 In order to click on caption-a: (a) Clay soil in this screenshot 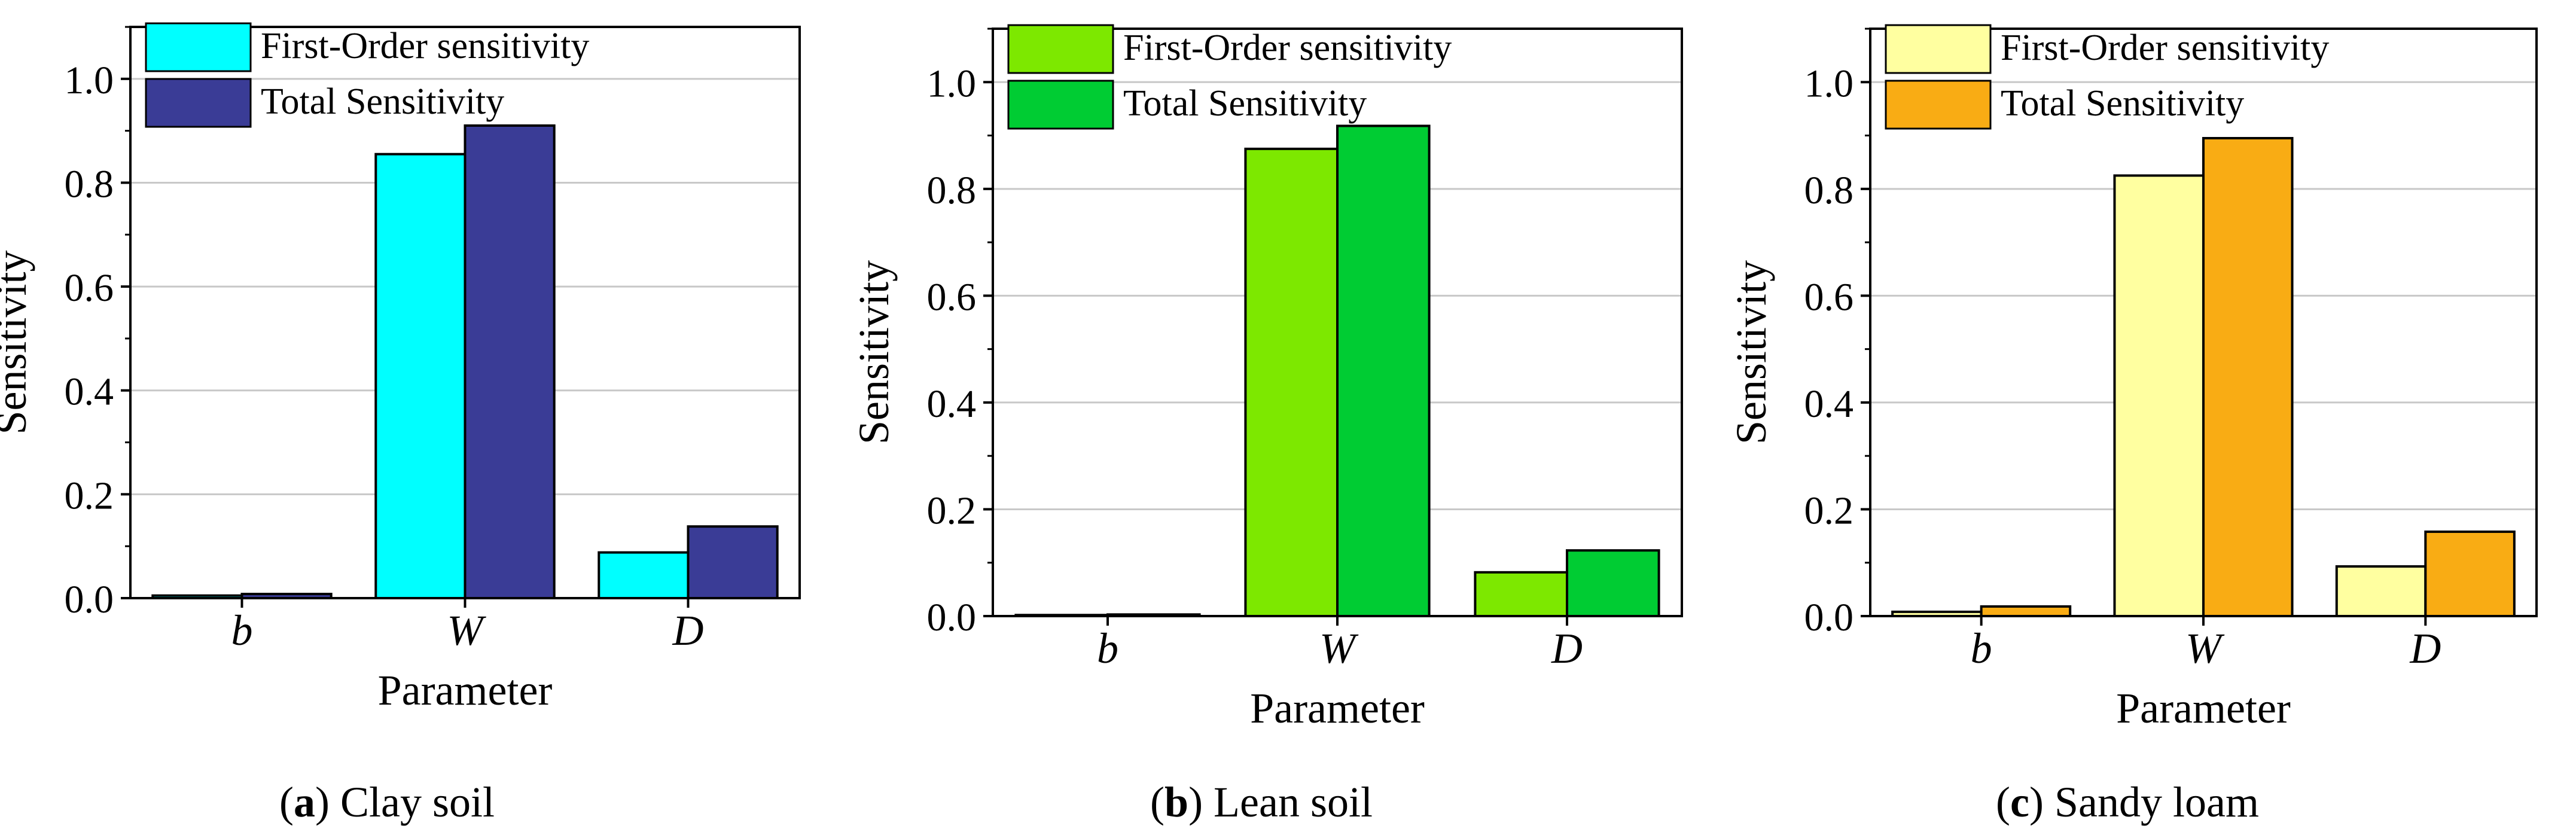, I will do `click(387, 802)`.